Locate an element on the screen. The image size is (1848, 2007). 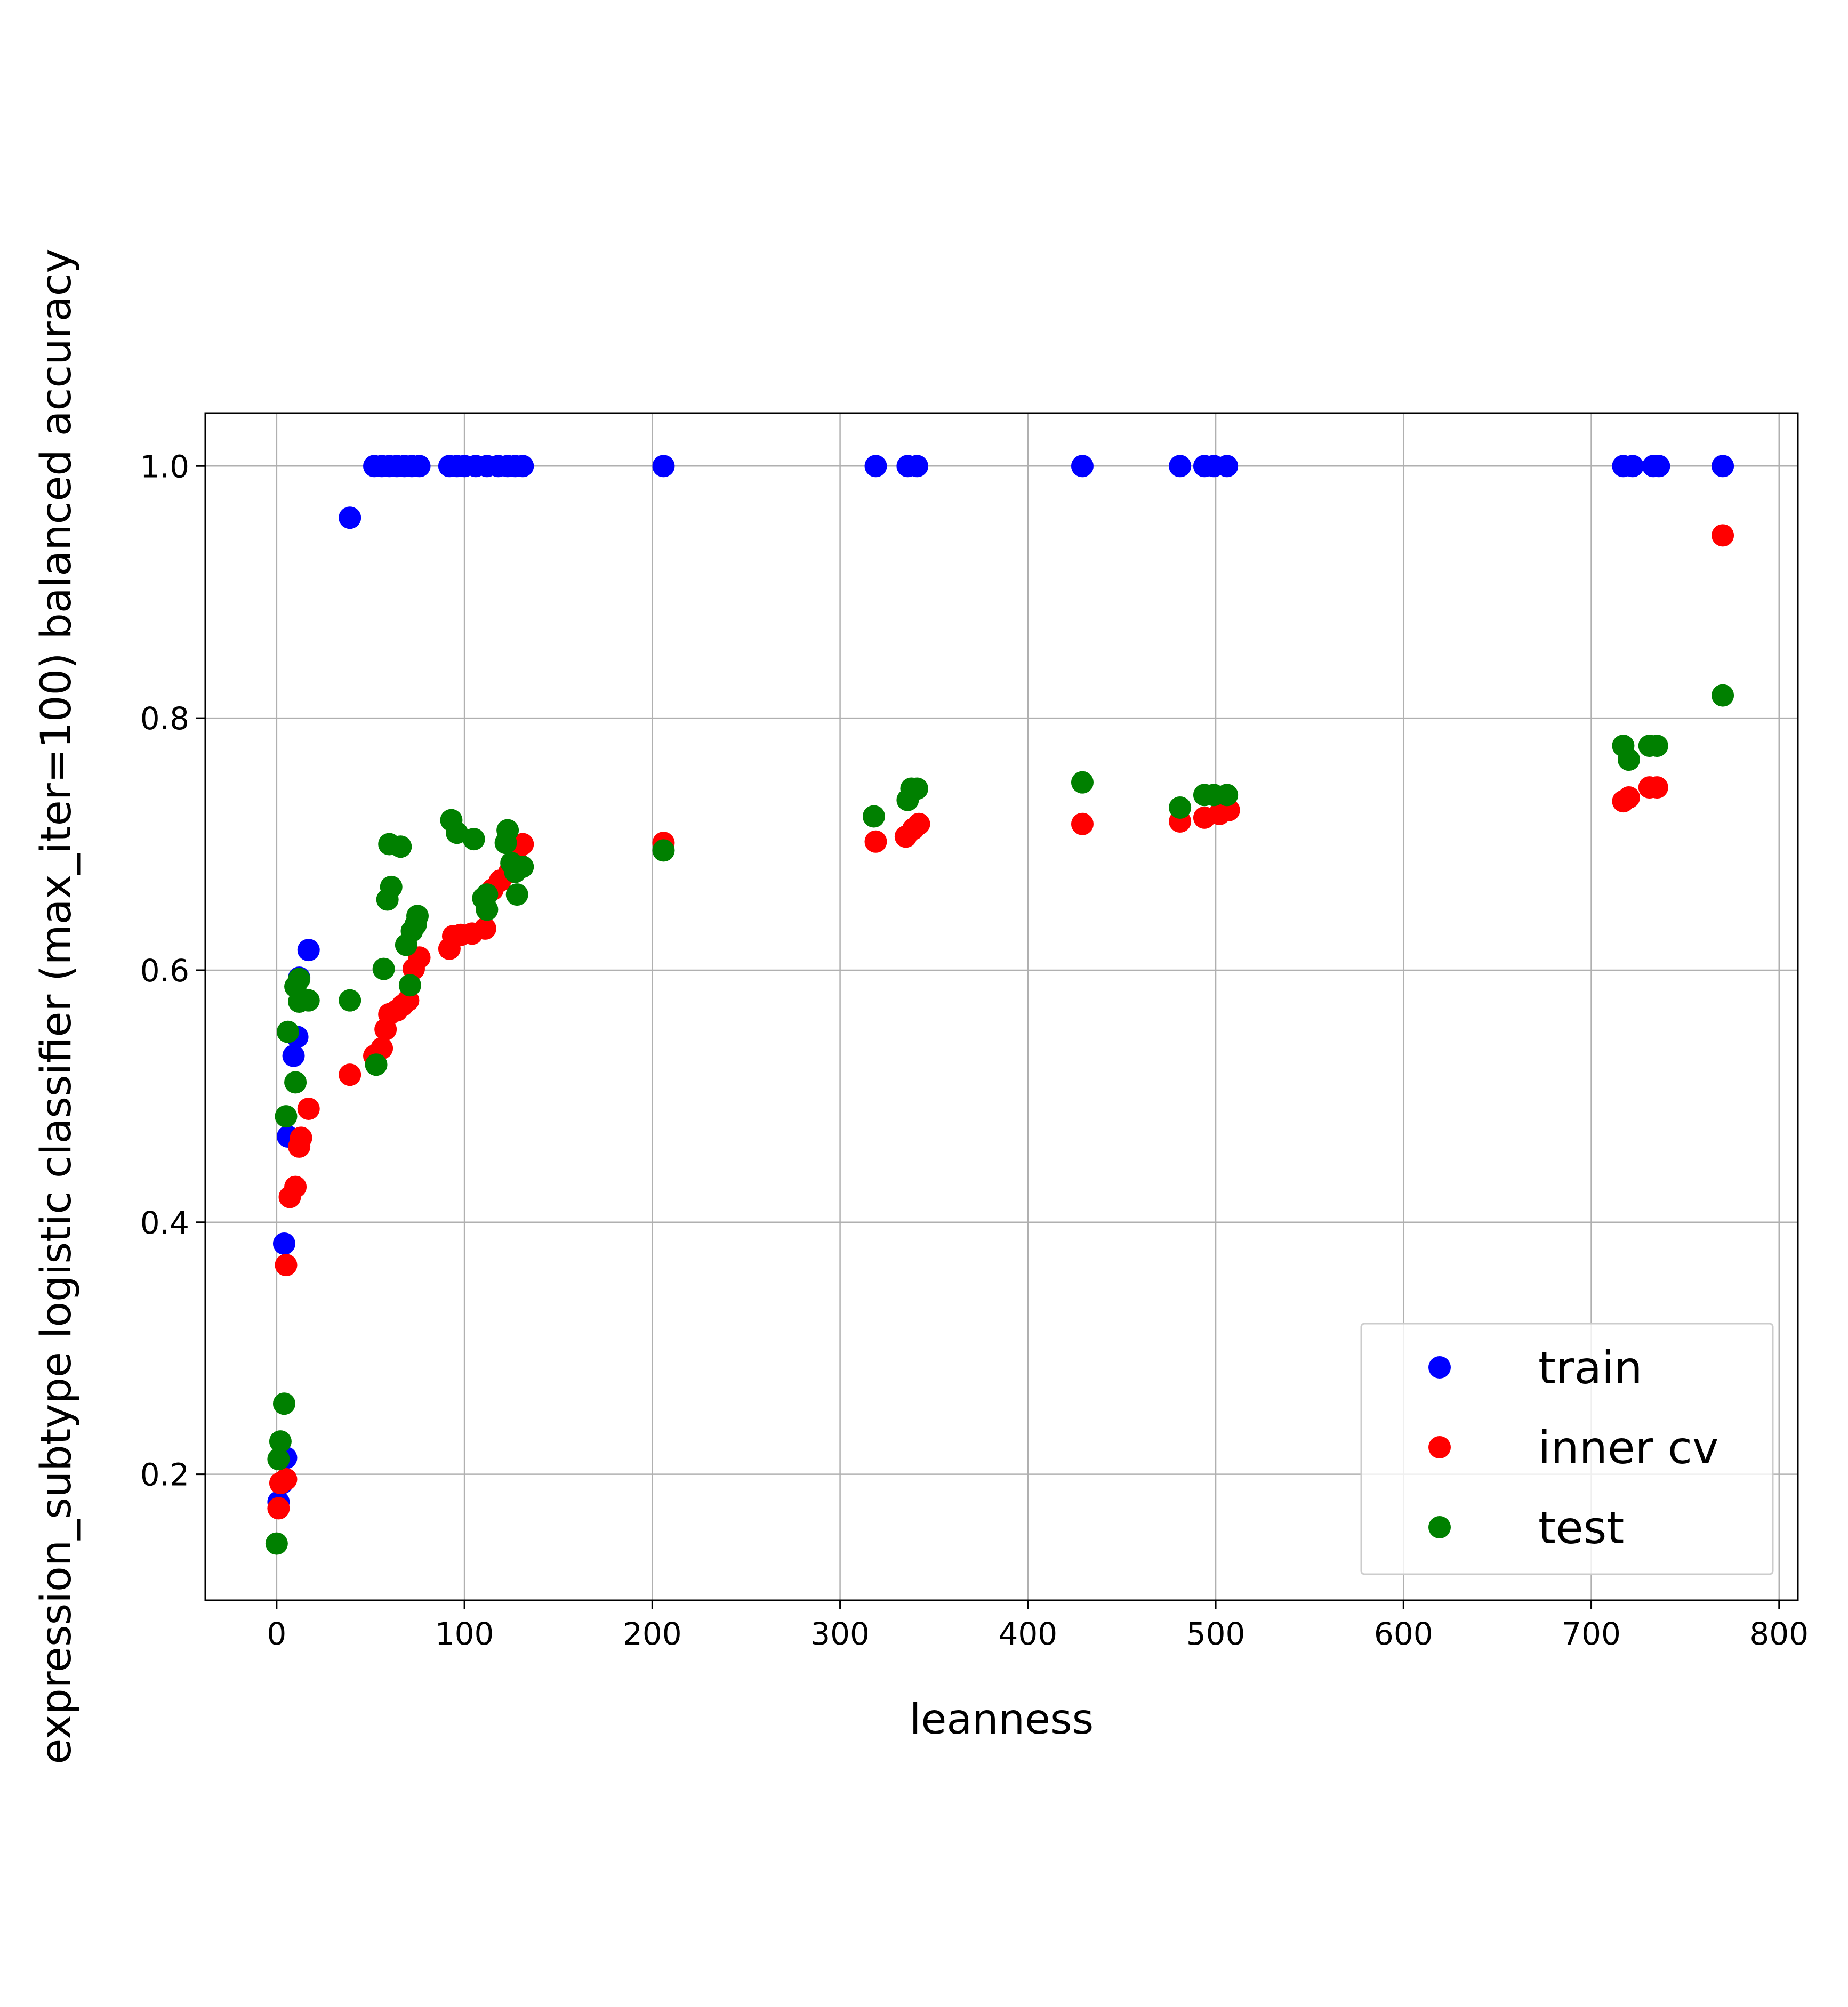
y-tick-label: 0.8 is located at coordinates (164, 718).